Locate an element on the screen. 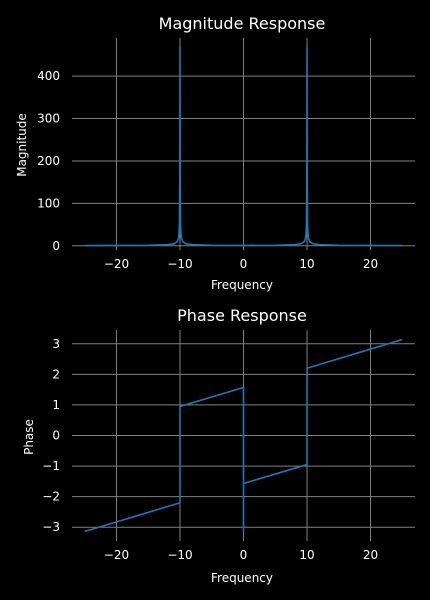 Image resolution: width=430 pixels, height=600 pixels. chart-title: Phase Response is located at coordinates (242, 315).